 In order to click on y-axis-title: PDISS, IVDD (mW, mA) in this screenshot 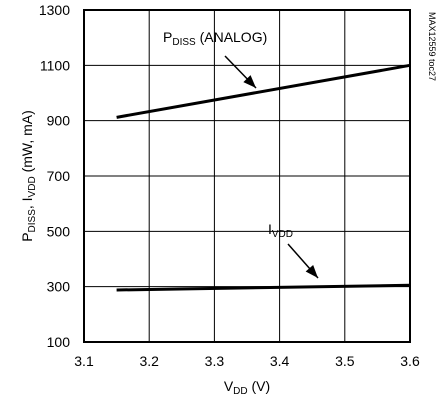, I will do `click(28, 176)`.